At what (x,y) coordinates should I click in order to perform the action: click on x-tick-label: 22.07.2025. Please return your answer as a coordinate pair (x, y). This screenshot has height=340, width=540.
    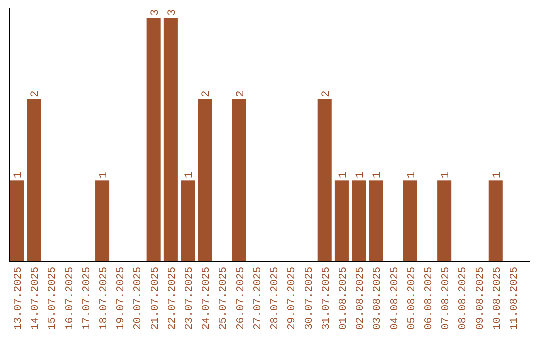
    Looking at the image, I should click on (172, 298).